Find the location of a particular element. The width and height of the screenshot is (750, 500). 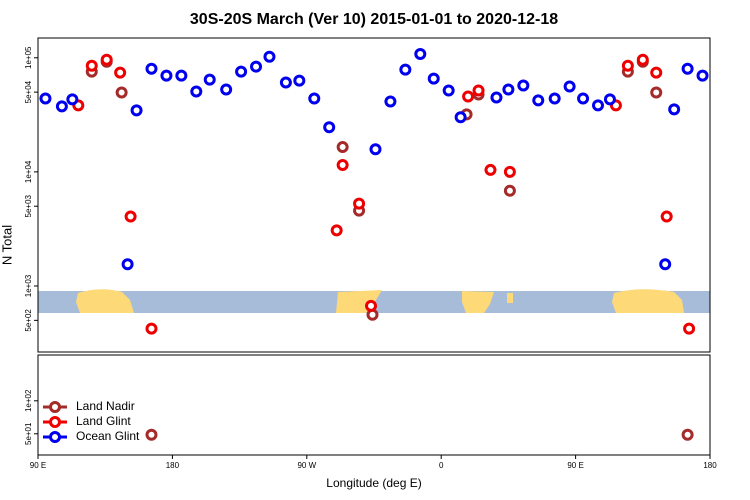

legend-label: Land Nadir is located at coordinates (105, 406).